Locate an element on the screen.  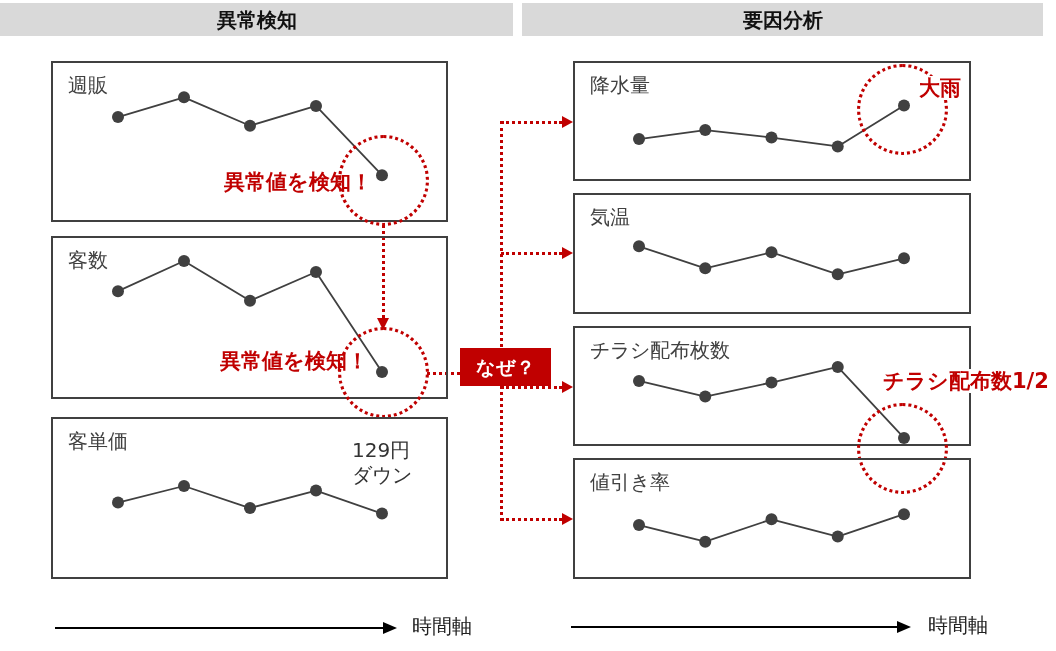
chart-title: 客単価 is located at coordinates (98, 441).